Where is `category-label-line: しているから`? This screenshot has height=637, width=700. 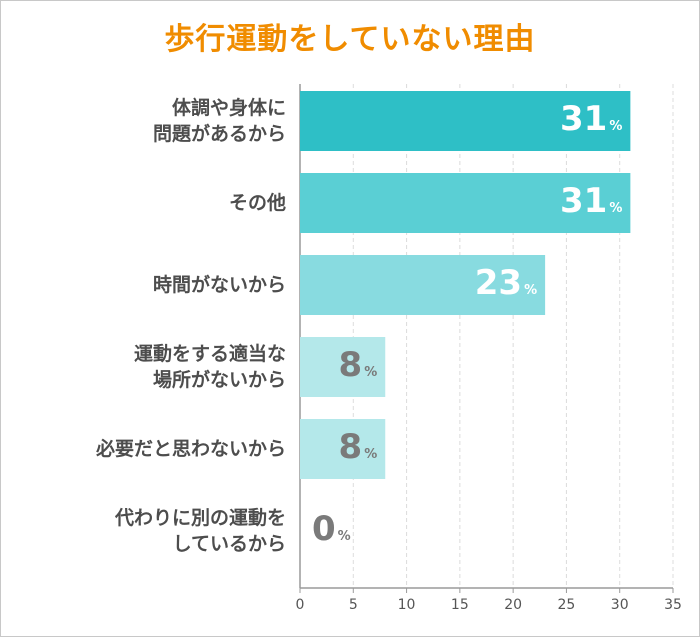
category-label-line: しているから is located at coordinates (229, 544).